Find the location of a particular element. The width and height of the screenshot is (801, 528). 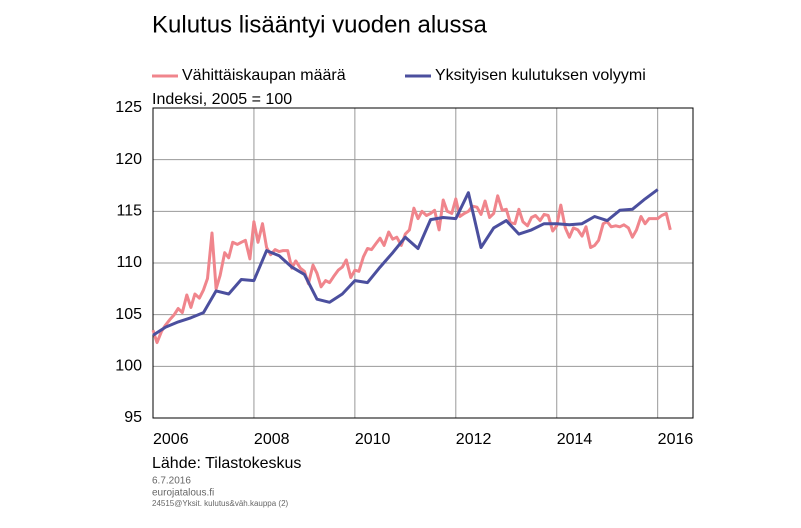

legend-label: Yksityisen kulutuksen volyymi is located at coordinates (540, 75).